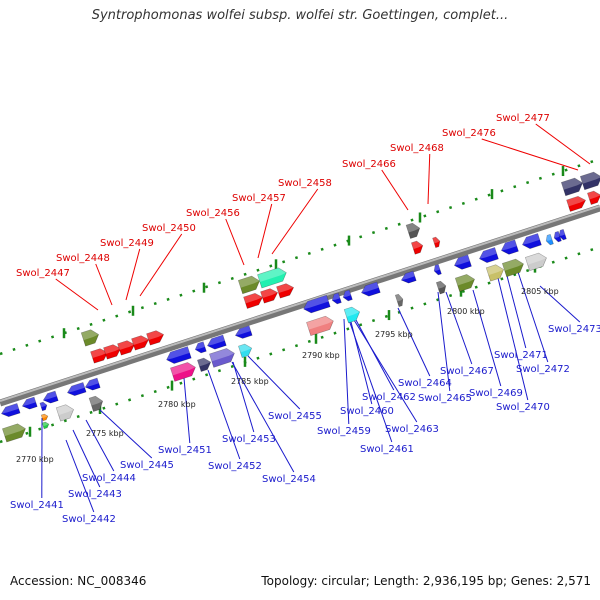  What do you see at coordinates (89, 519) in the screenshot?
I see `gene-label-bottom: Swol_2442` at bounding box center [89, 519].